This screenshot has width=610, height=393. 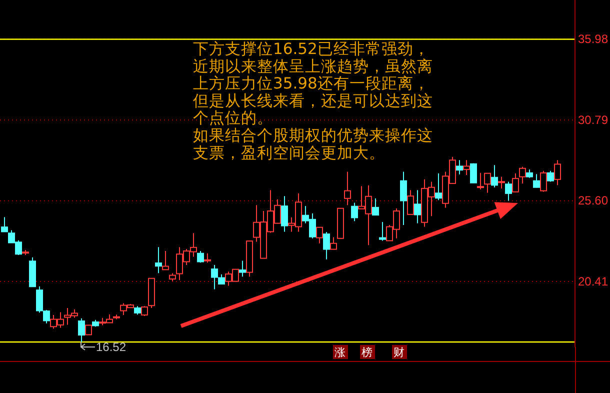 What do you see at coordinates (340, 352) in the screenshot?
I see `annotation: 涨` at bounding box center [340, 352].